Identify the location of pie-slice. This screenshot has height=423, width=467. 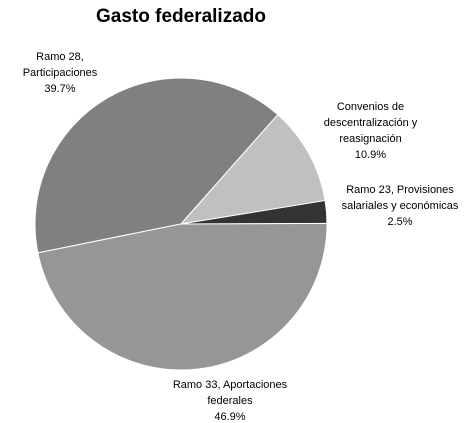
(252, 169).